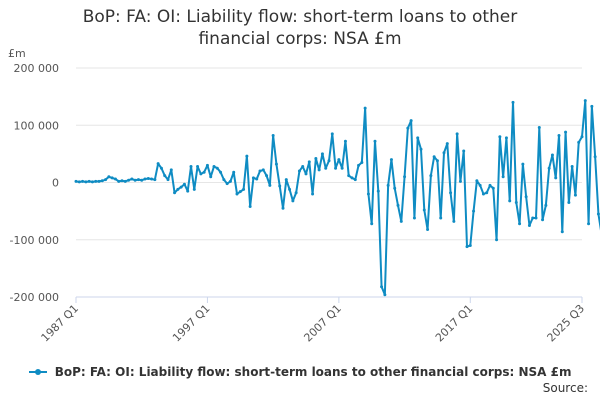 This screenshot has height=400, width=600. What do you see at coordinates (55, 183) in the screenshot?
I see `y-tick-label: 0` at bounding box center [55, 183].